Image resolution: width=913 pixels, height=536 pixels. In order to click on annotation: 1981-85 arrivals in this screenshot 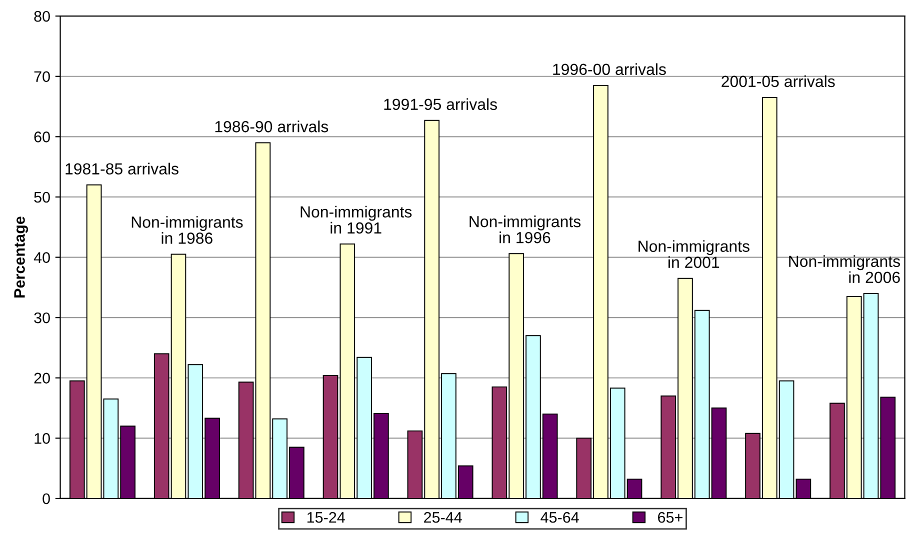, I will do `click(122, 168)`.